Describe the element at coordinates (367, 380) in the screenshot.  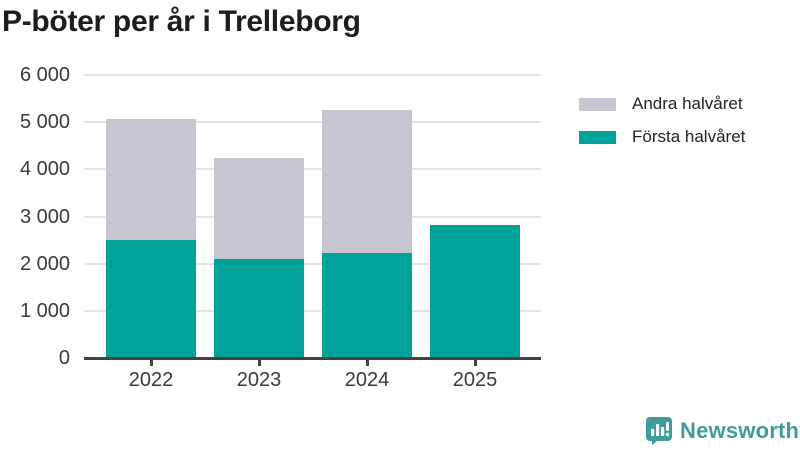
I see `x-axis-tick-label: 2024` at that location.